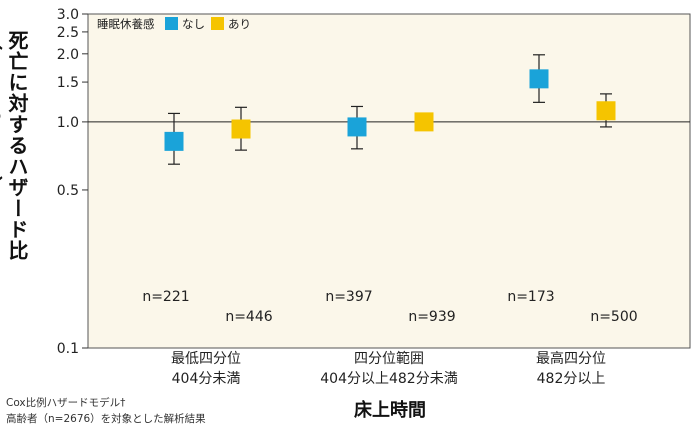 This screenshot has height=426, width=696. What do you see at coordinates (66, 403) in the screenshot?
I see `footnote-model: Cox比例ハザードモデル†` at bounding box center [66, 403].